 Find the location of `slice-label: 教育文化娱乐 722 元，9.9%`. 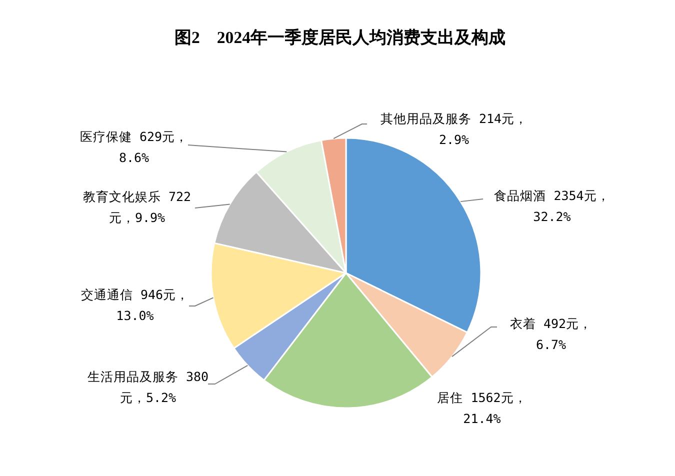

slice-label: 教育文化娱乐 722 元，9.9% is located at coordinates (137, 207).